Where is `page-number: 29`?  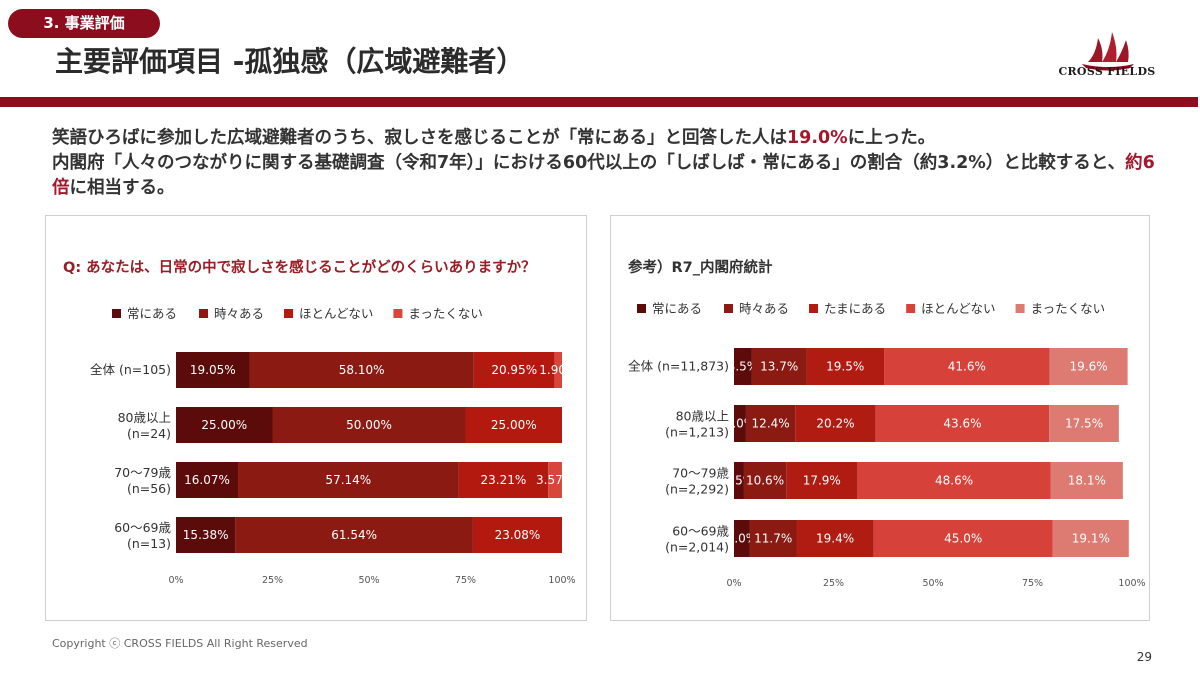
page-number: 29 is located at coordinates (1144, 657).